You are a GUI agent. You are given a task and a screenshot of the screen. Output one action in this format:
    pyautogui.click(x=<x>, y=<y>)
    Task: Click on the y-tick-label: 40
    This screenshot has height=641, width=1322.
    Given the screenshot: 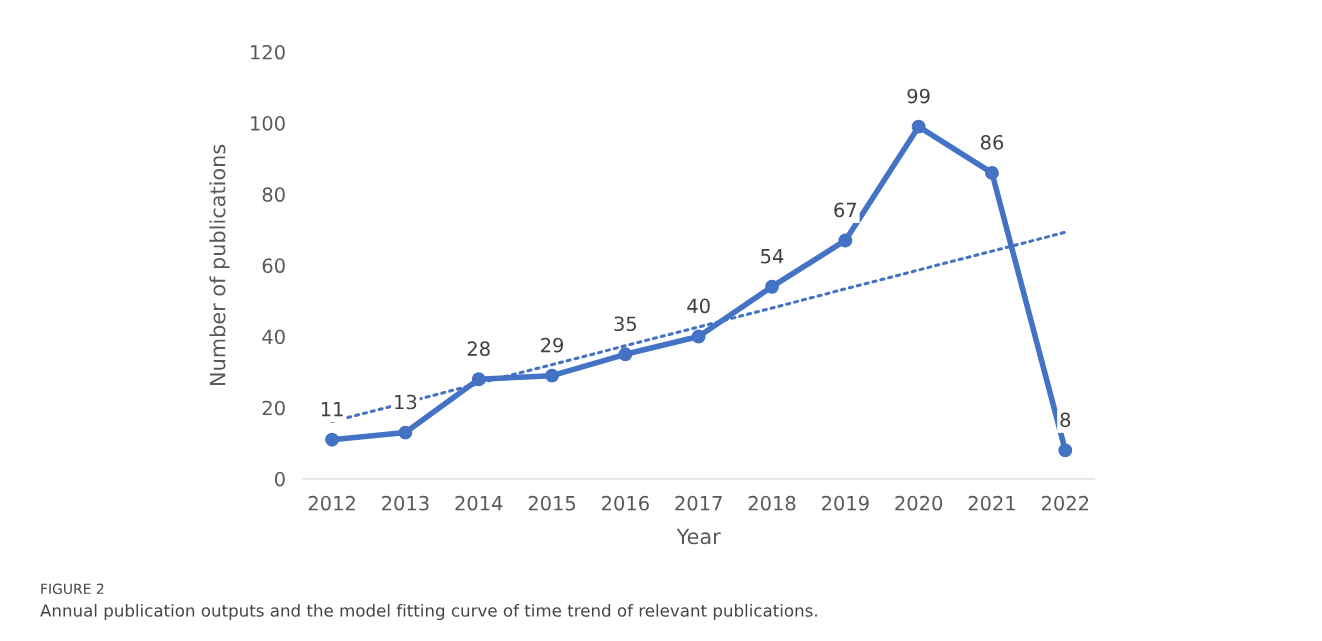 What is the action you would take?
    pyautogui.click(x=273, y=337)
    